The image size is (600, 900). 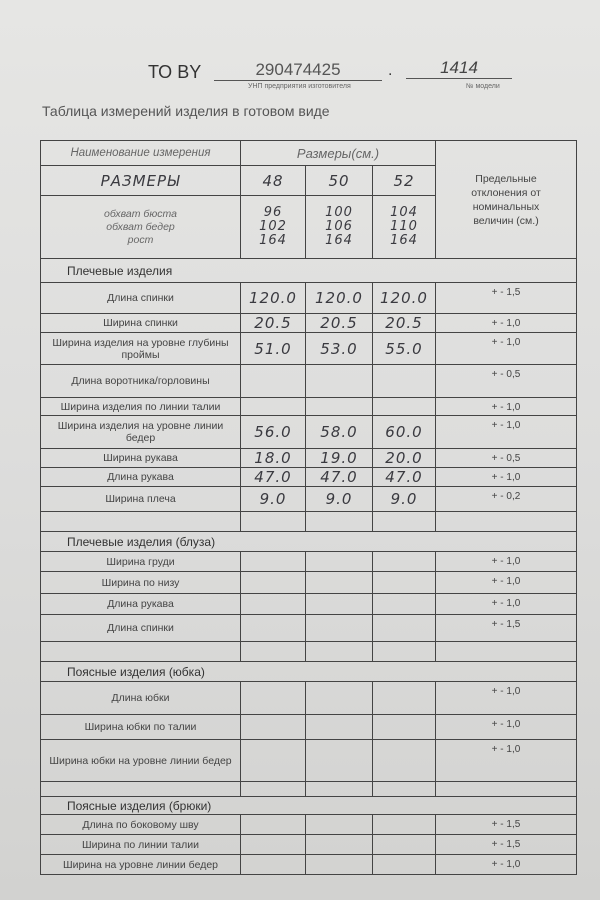 What do you see at coordinates (404, 348) in the screenshot?
I see `value-size-52: 55.0` at bounding box center [404, 348].